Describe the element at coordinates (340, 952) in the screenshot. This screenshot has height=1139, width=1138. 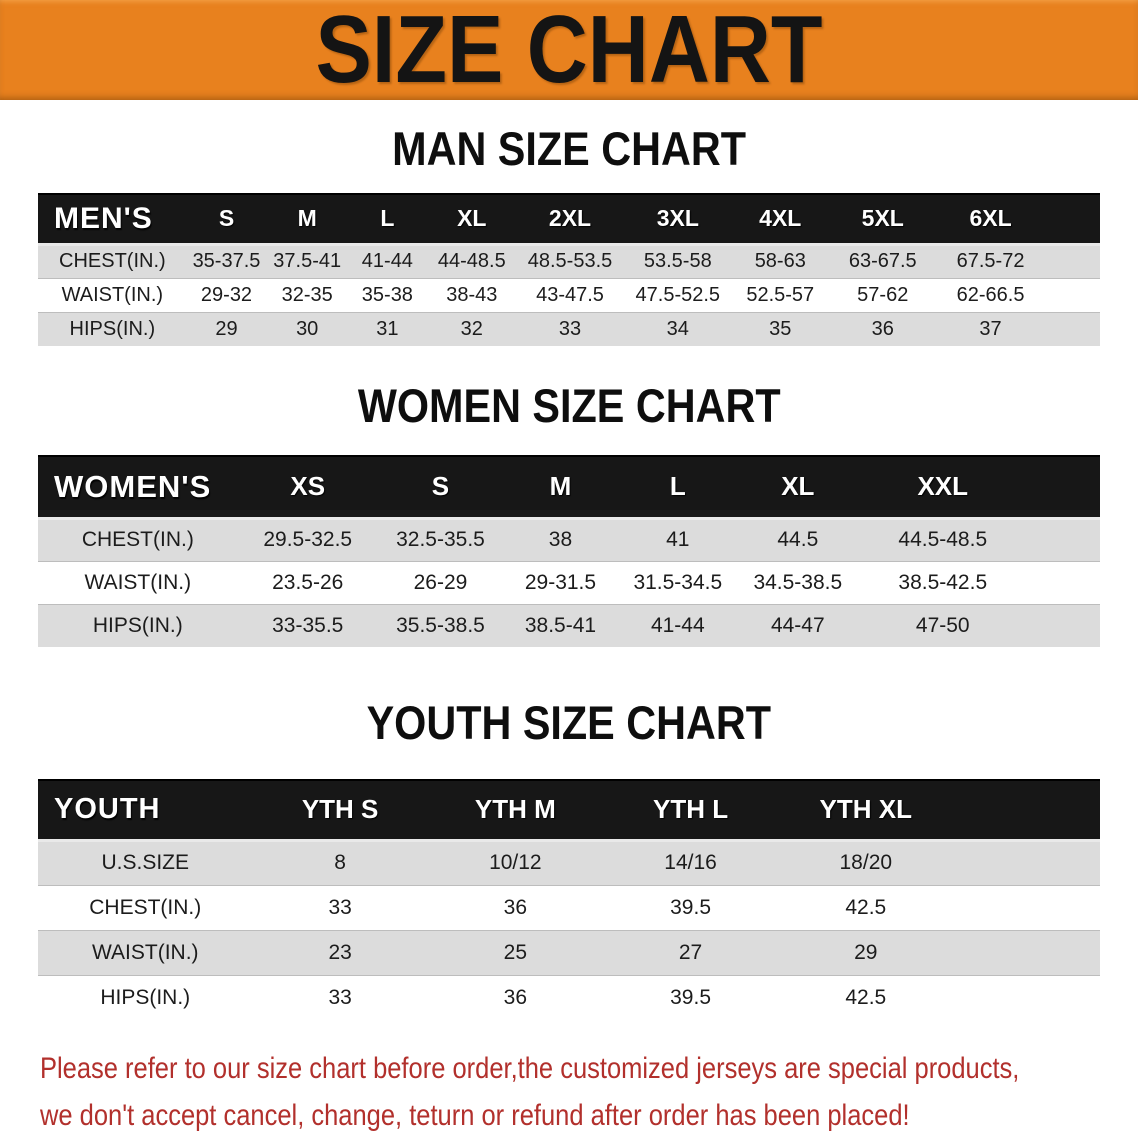
I see `table-cell: 23` at that location.